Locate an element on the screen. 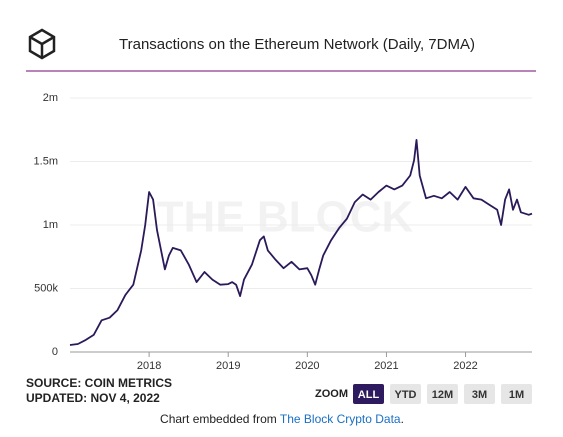 This screenshot has width=563, height=437. zoom-button-label: 12M is located at coordinates (442, 395).